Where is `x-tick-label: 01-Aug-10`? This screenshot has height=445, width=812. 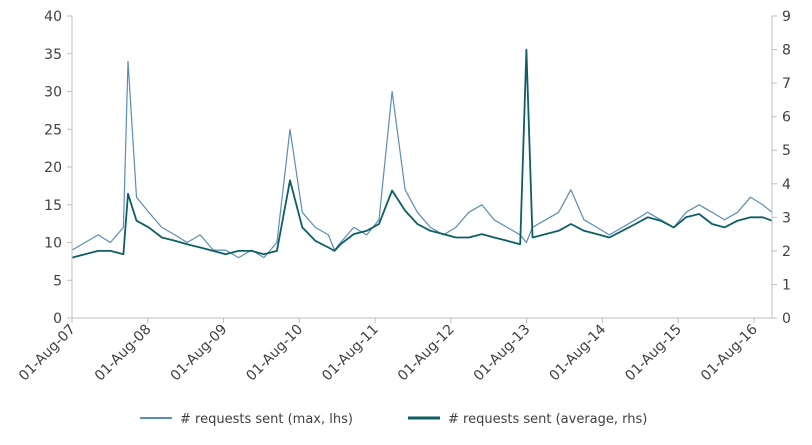
x-tick-label: 01-Aug-10 is located at coordinates (274, 353).